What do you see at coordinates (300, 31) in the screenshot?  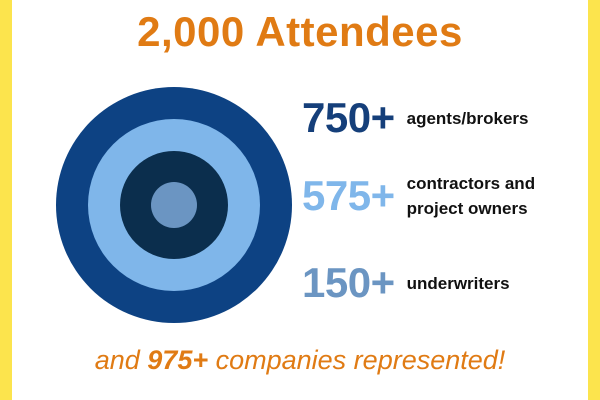 I see `page-title: 2,000 Attendees` at bounding box center [300, 31].